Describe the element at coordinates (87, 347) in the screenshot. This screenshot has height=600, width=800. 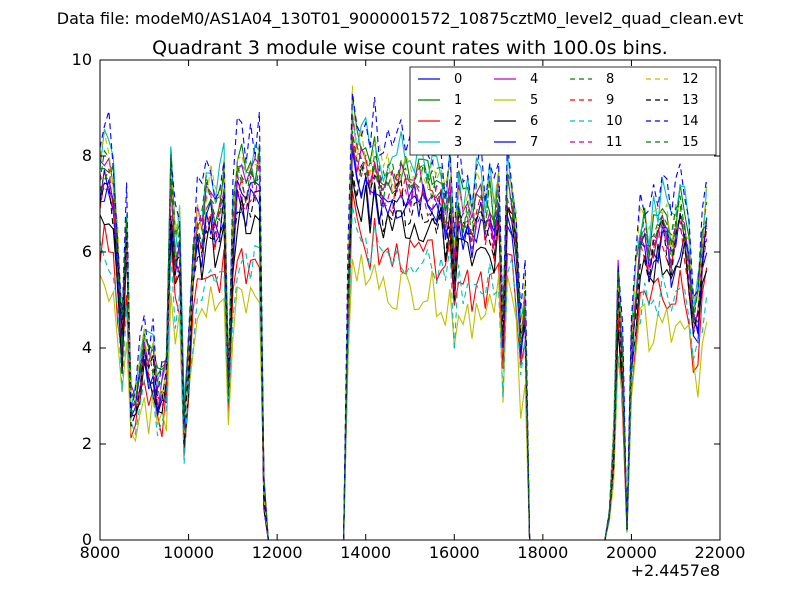
I see `y-tick-label: 4` at that location.